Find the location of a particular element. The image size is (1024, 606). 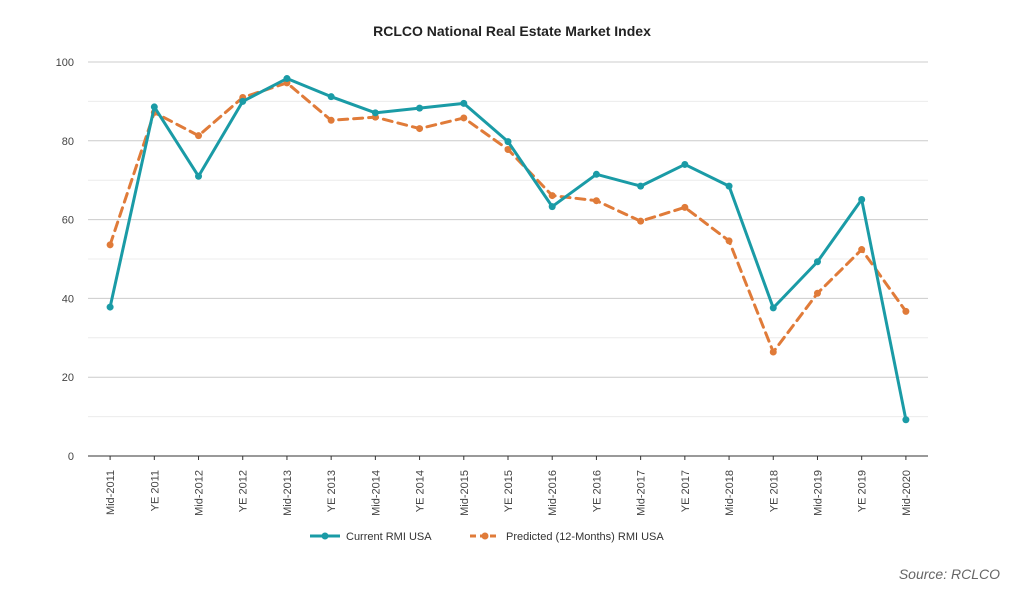

chart-title: RCLCO National Real Estate Market Index is located at coordinates (512, 31).